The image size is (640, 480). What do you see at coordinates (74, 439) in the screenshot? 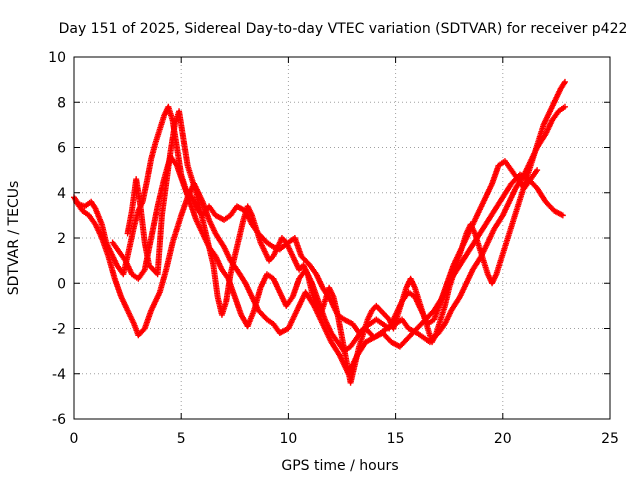
I see `x-tick-label: 0` at bounding box center [74, 439].